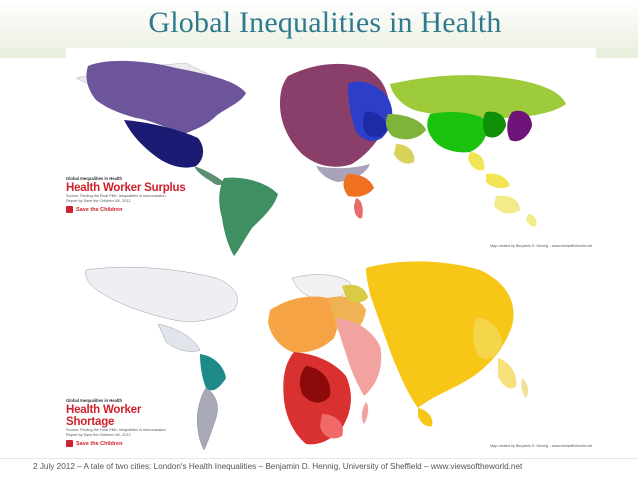 Image resolution: width=638 pixels, height=479 pixels. What do you see at coordinates (99, 209) in the screenshot?
I see `surplus-org-label: Save the Children` at bounding box center [99, 209].